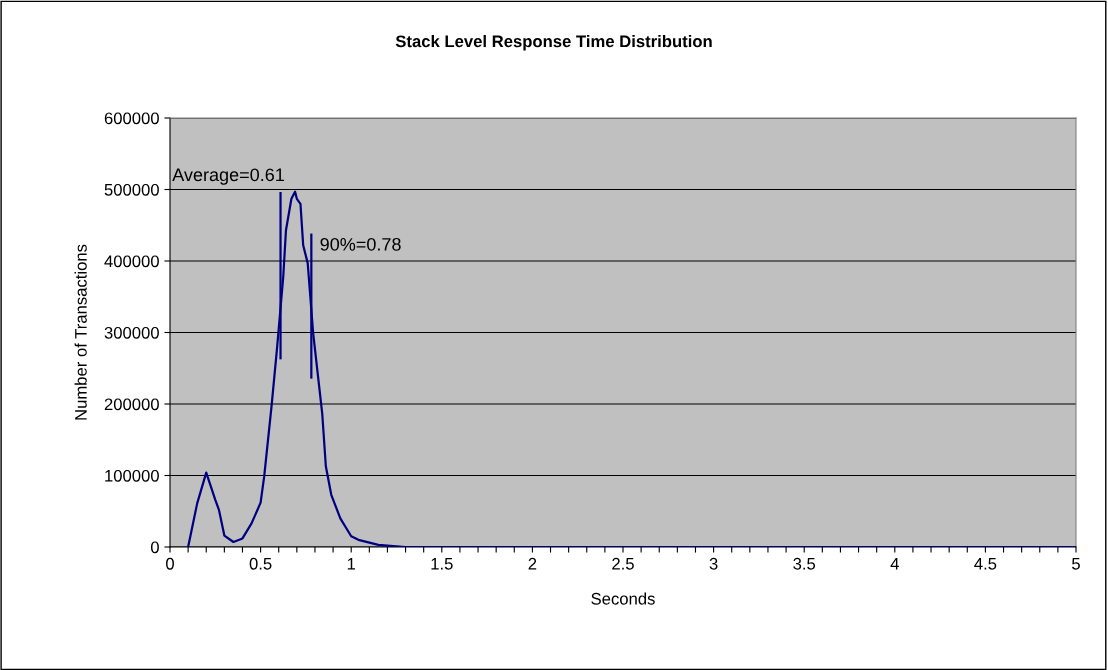 The width and height of the screenshot is (1108, 670). Describe the element at coordinates (442, 564) in the screenshot. I see `x-tick-label: 1.5` at that location.